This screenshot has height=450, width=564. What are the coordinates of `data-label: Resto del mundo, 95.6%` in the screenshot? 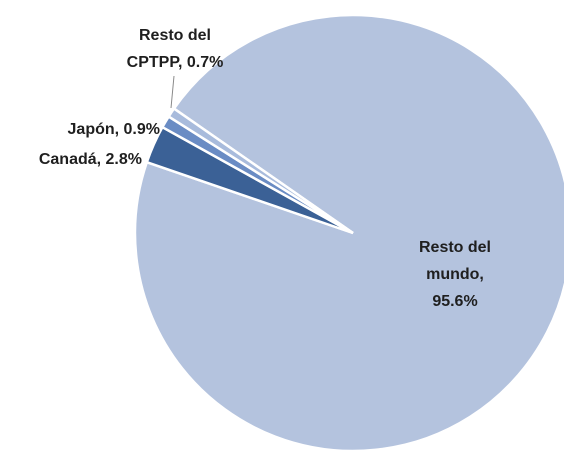 It's located at (455, 274).